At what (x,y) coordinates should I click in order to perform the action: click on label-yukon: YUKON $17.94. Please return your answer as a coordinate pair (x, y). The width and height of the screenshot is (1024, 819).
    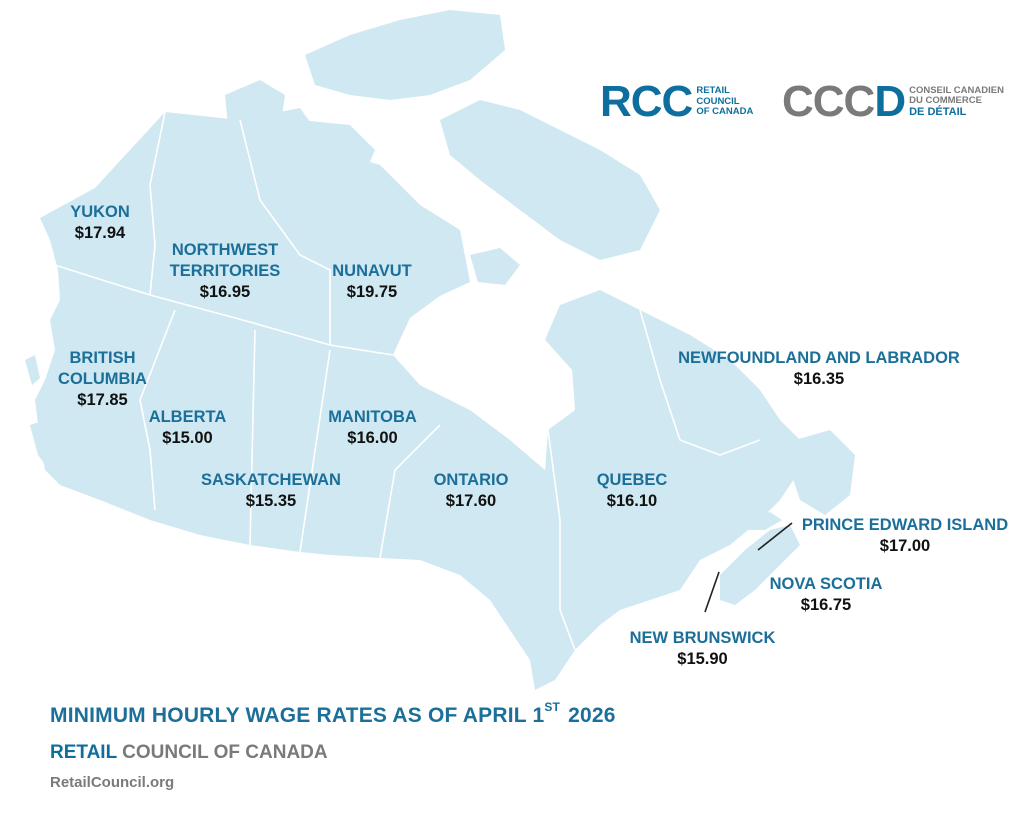
    Looking at the image, I should click on (100, 222).